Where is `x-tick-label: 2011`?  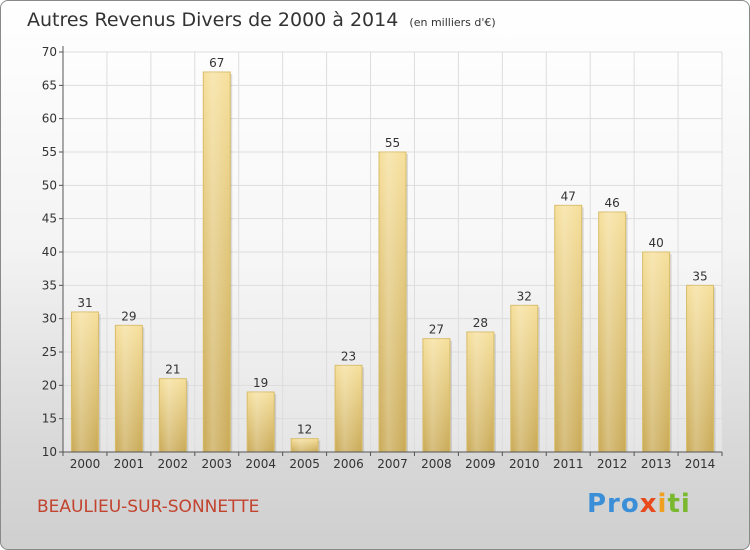
x-tick-label: 2011 is located at coordinates (568, 464).